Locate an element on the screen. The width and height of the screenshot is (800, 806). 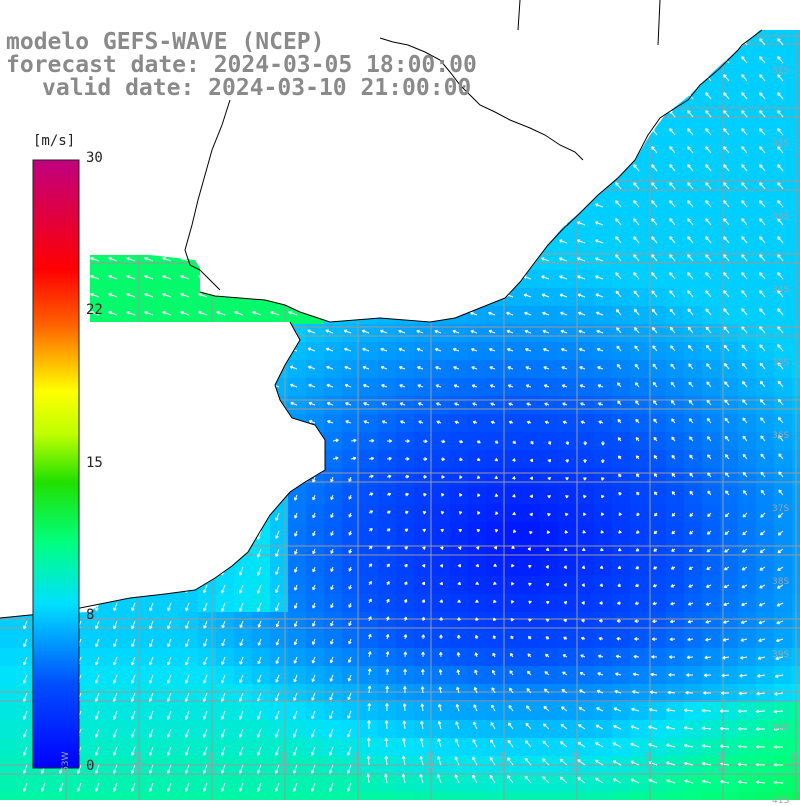
colorbar-tick-30: 30 is located at coordinates (94, 158).